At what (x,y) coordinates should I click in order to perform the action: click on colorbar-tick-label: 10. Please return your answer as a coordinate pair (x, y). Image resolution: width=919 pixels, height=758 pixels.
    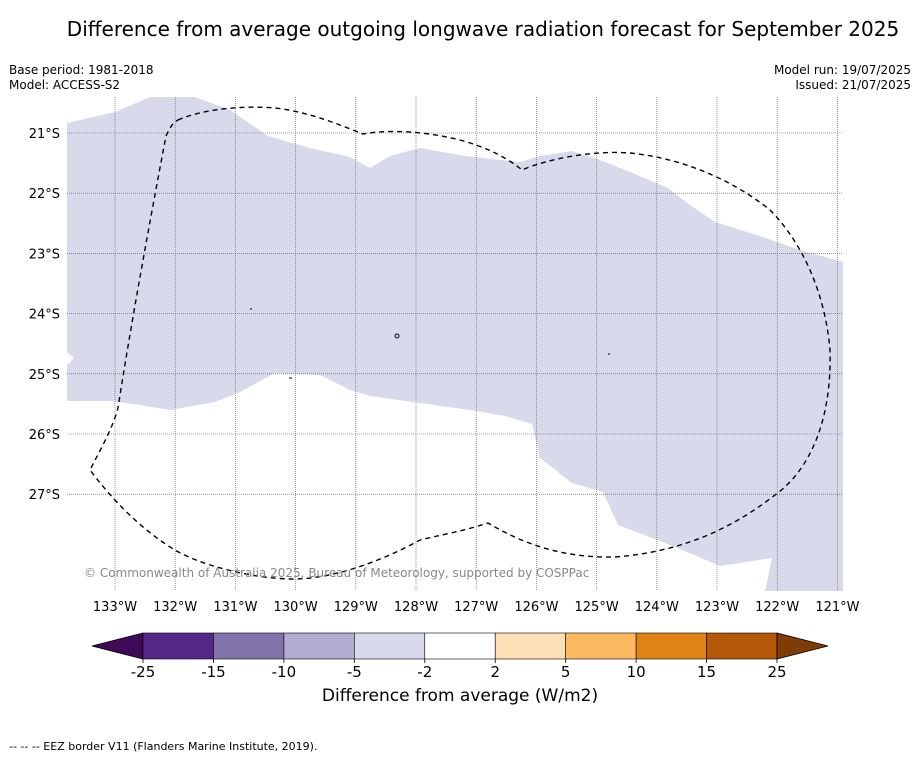
    Looking at the image, I should click on (636, 672).